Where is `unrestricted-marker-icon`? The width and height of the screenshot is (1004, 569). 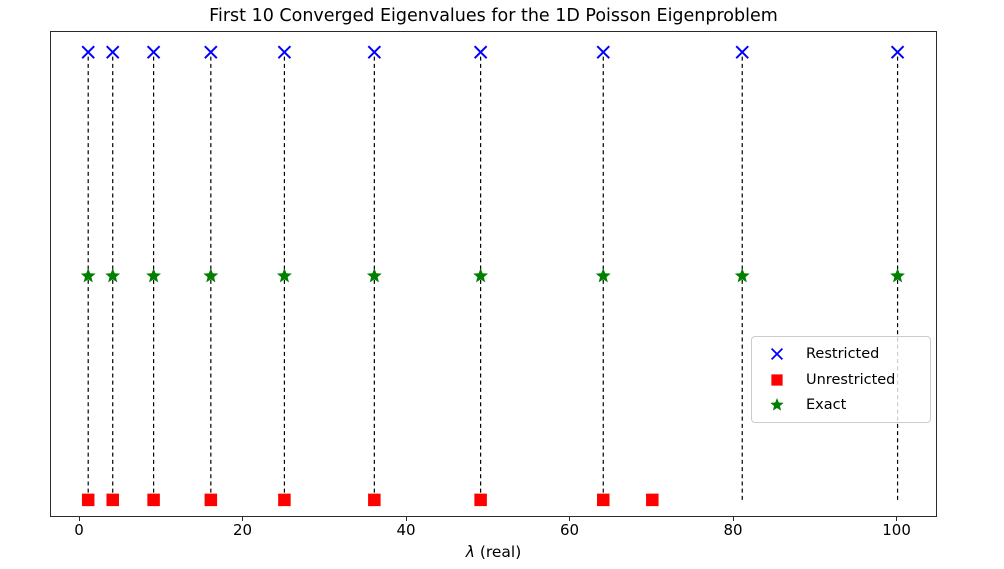 unrestricted-marker-icon is located at coordinates (777, 379).